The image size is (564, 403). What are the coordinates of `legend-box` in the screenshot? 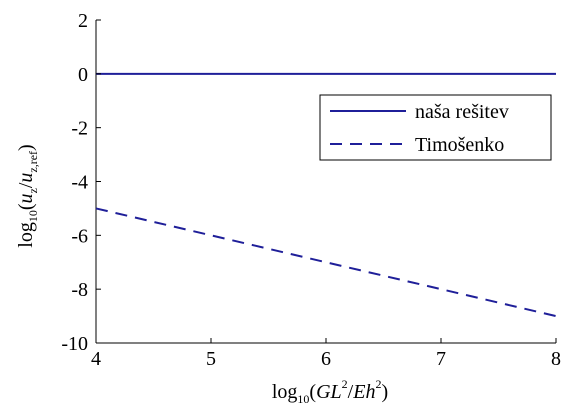 It's located at (435, 127).